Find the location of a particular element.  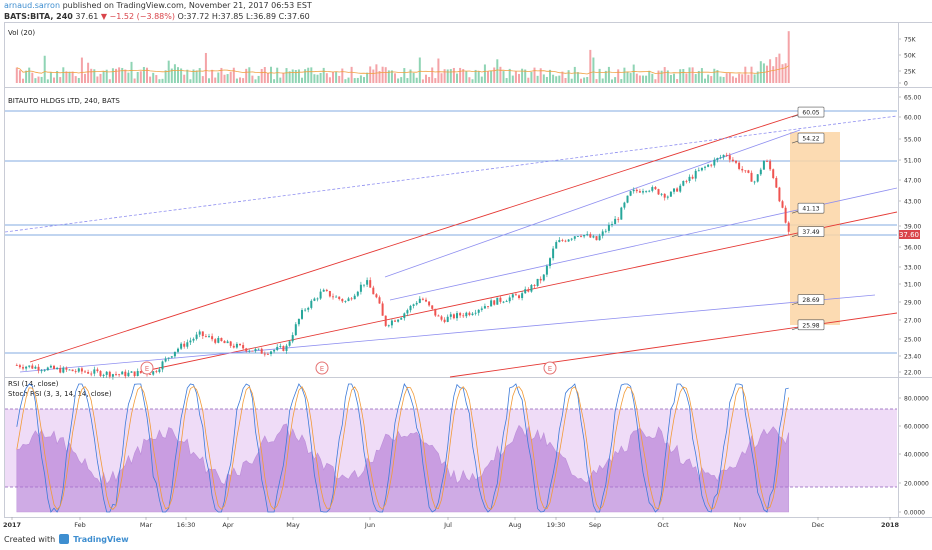

earnings-label-may: E is located at coordinates (322, 369).